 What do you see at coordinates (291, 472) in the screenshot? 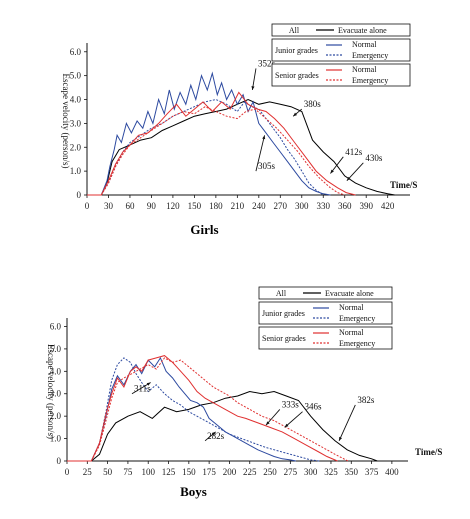
I see `x-tick-label: 275` at bounding box center [291, 472].